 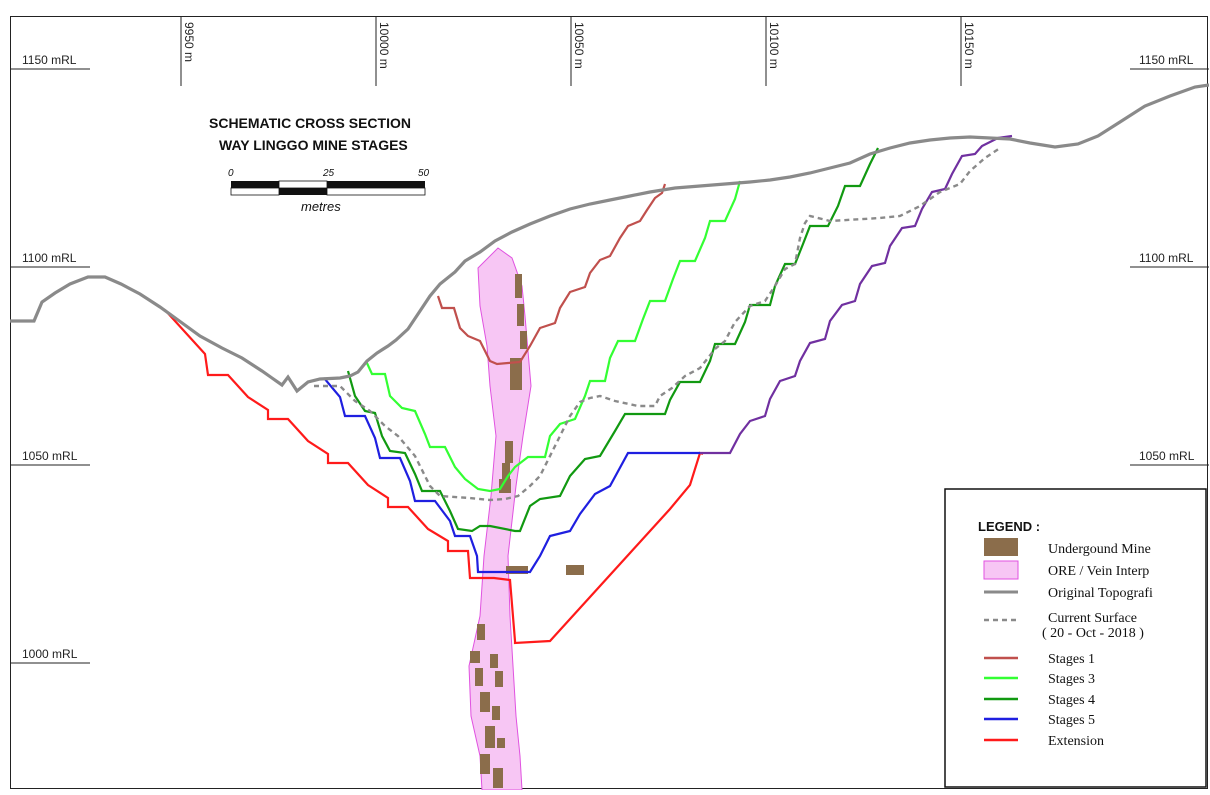 I want to click on elevation-label-left: 1050 mRL, so click(x=50, y=456).